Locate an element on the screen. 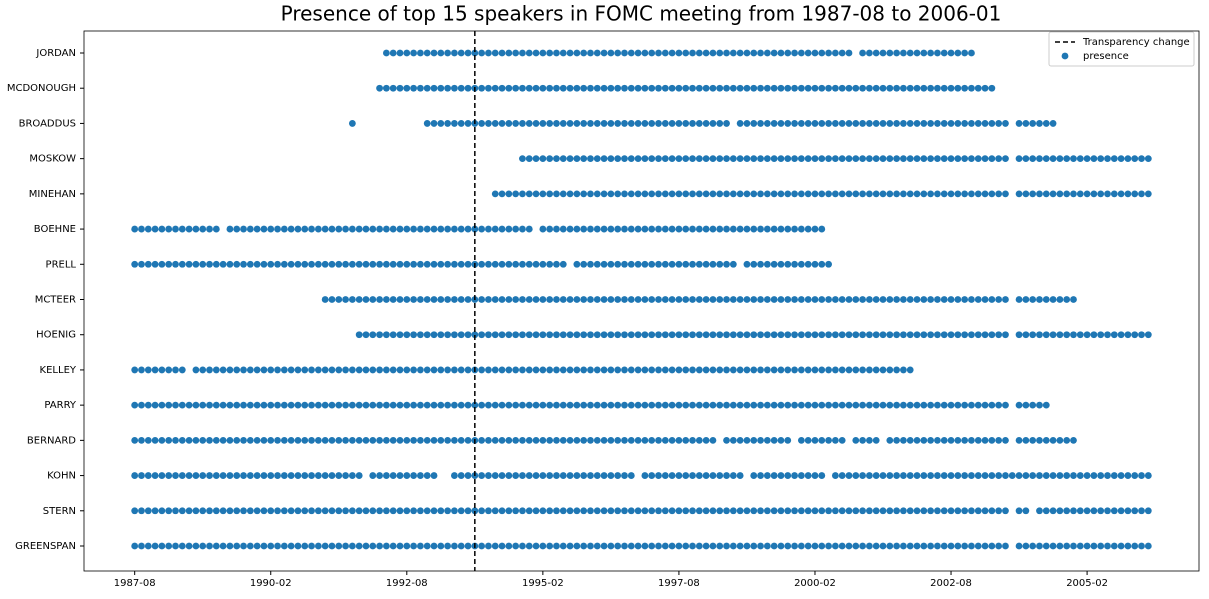  x-tick-label: 2000-02 is located at coordinates (815, 583).